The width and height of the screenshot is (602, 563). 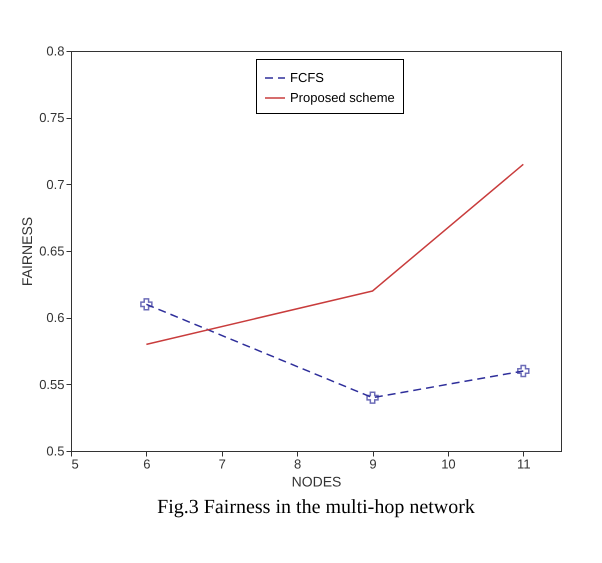 What do you see at coordinates (51, 384) in the screenshot?
I see `y-tick-label: 0.55` at bounding box center [51, 384].